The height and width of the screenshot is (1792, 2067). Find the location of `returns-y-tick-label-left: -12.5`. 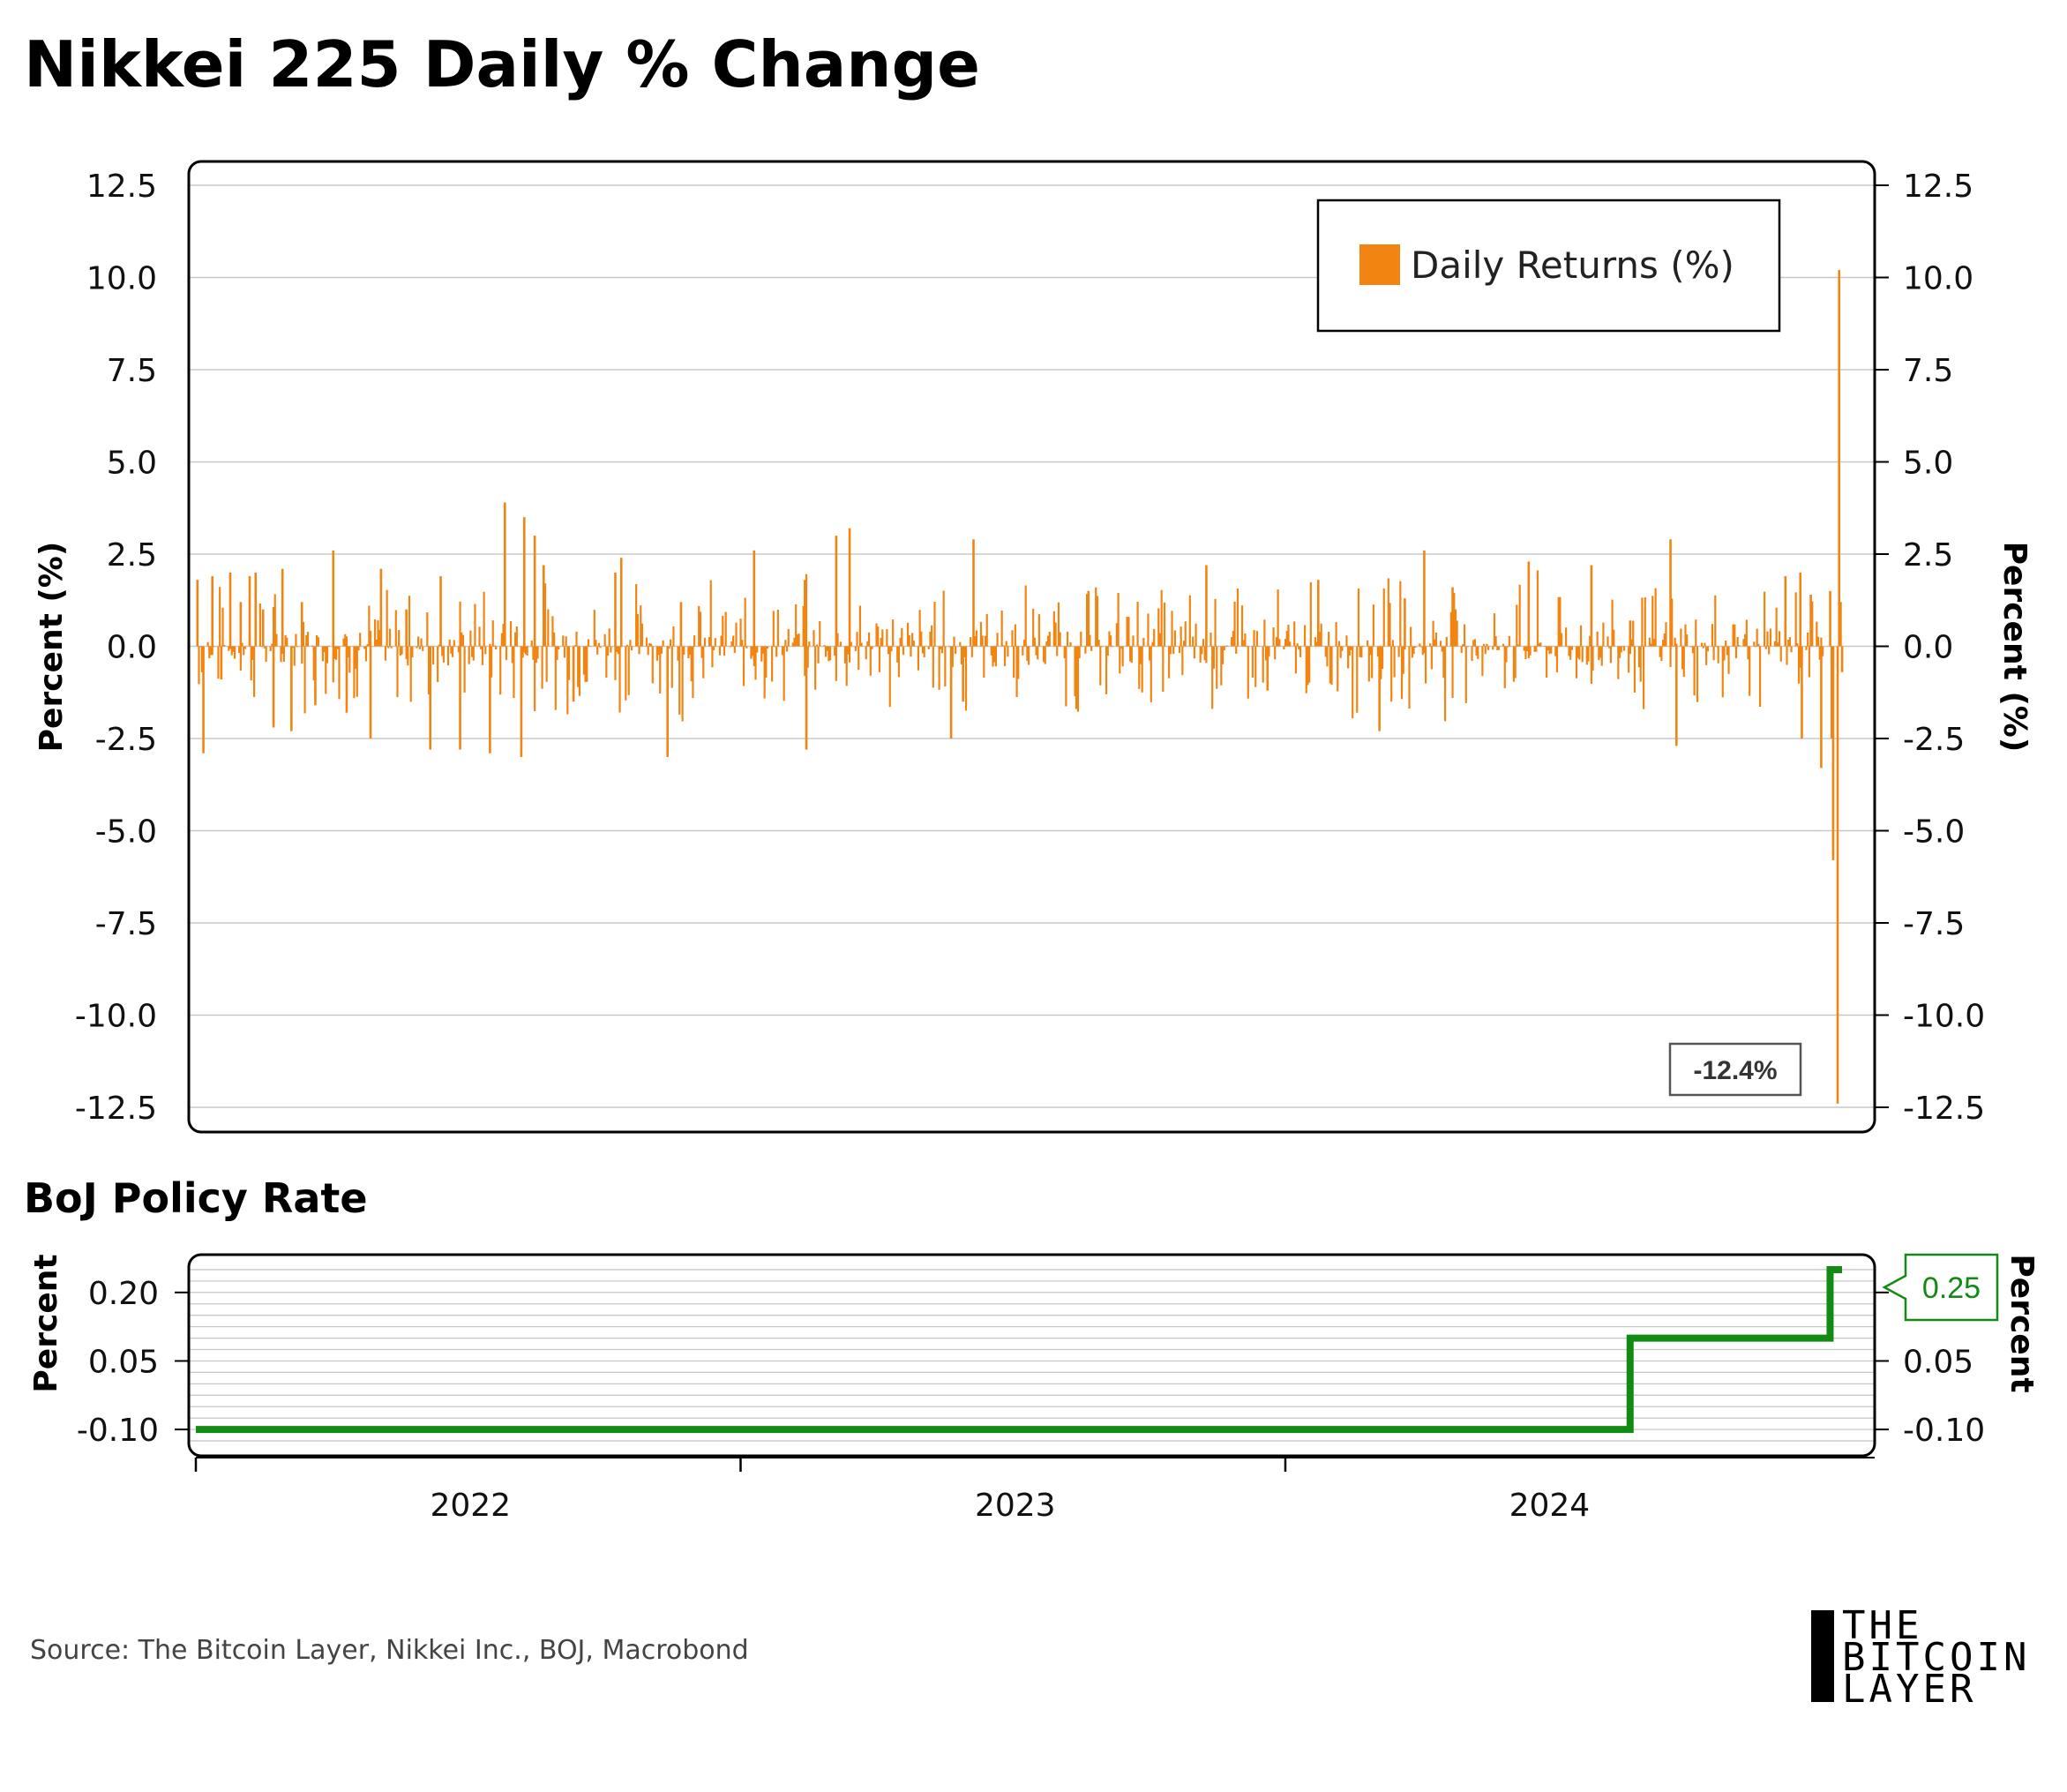

returns-y-tick-label-left: -12.5 is located at coordinates (116, 1109).